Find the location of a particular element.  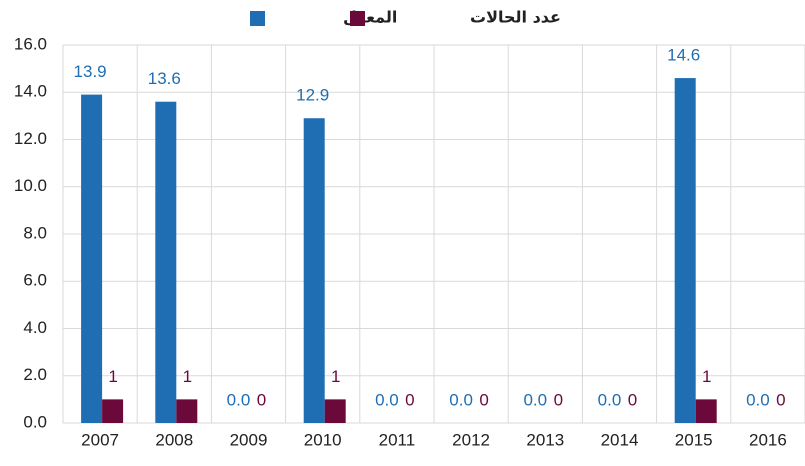

x-tick-label: 2007 is located at coordinates (100, 439).